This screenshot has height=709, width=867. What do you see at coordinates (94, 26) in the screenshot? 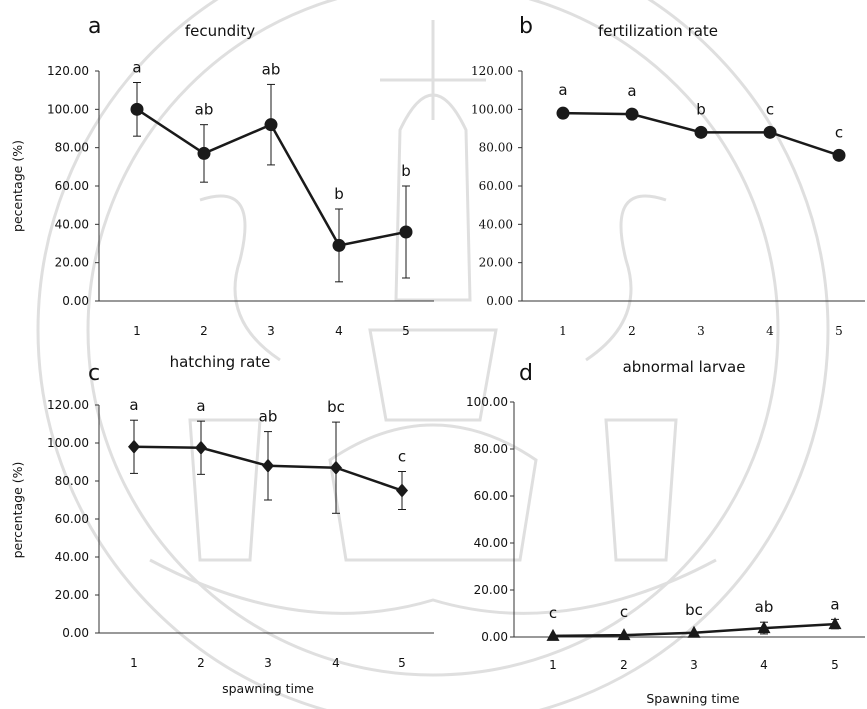
I see `panel-letter: a` at bounding box center [94, 26].